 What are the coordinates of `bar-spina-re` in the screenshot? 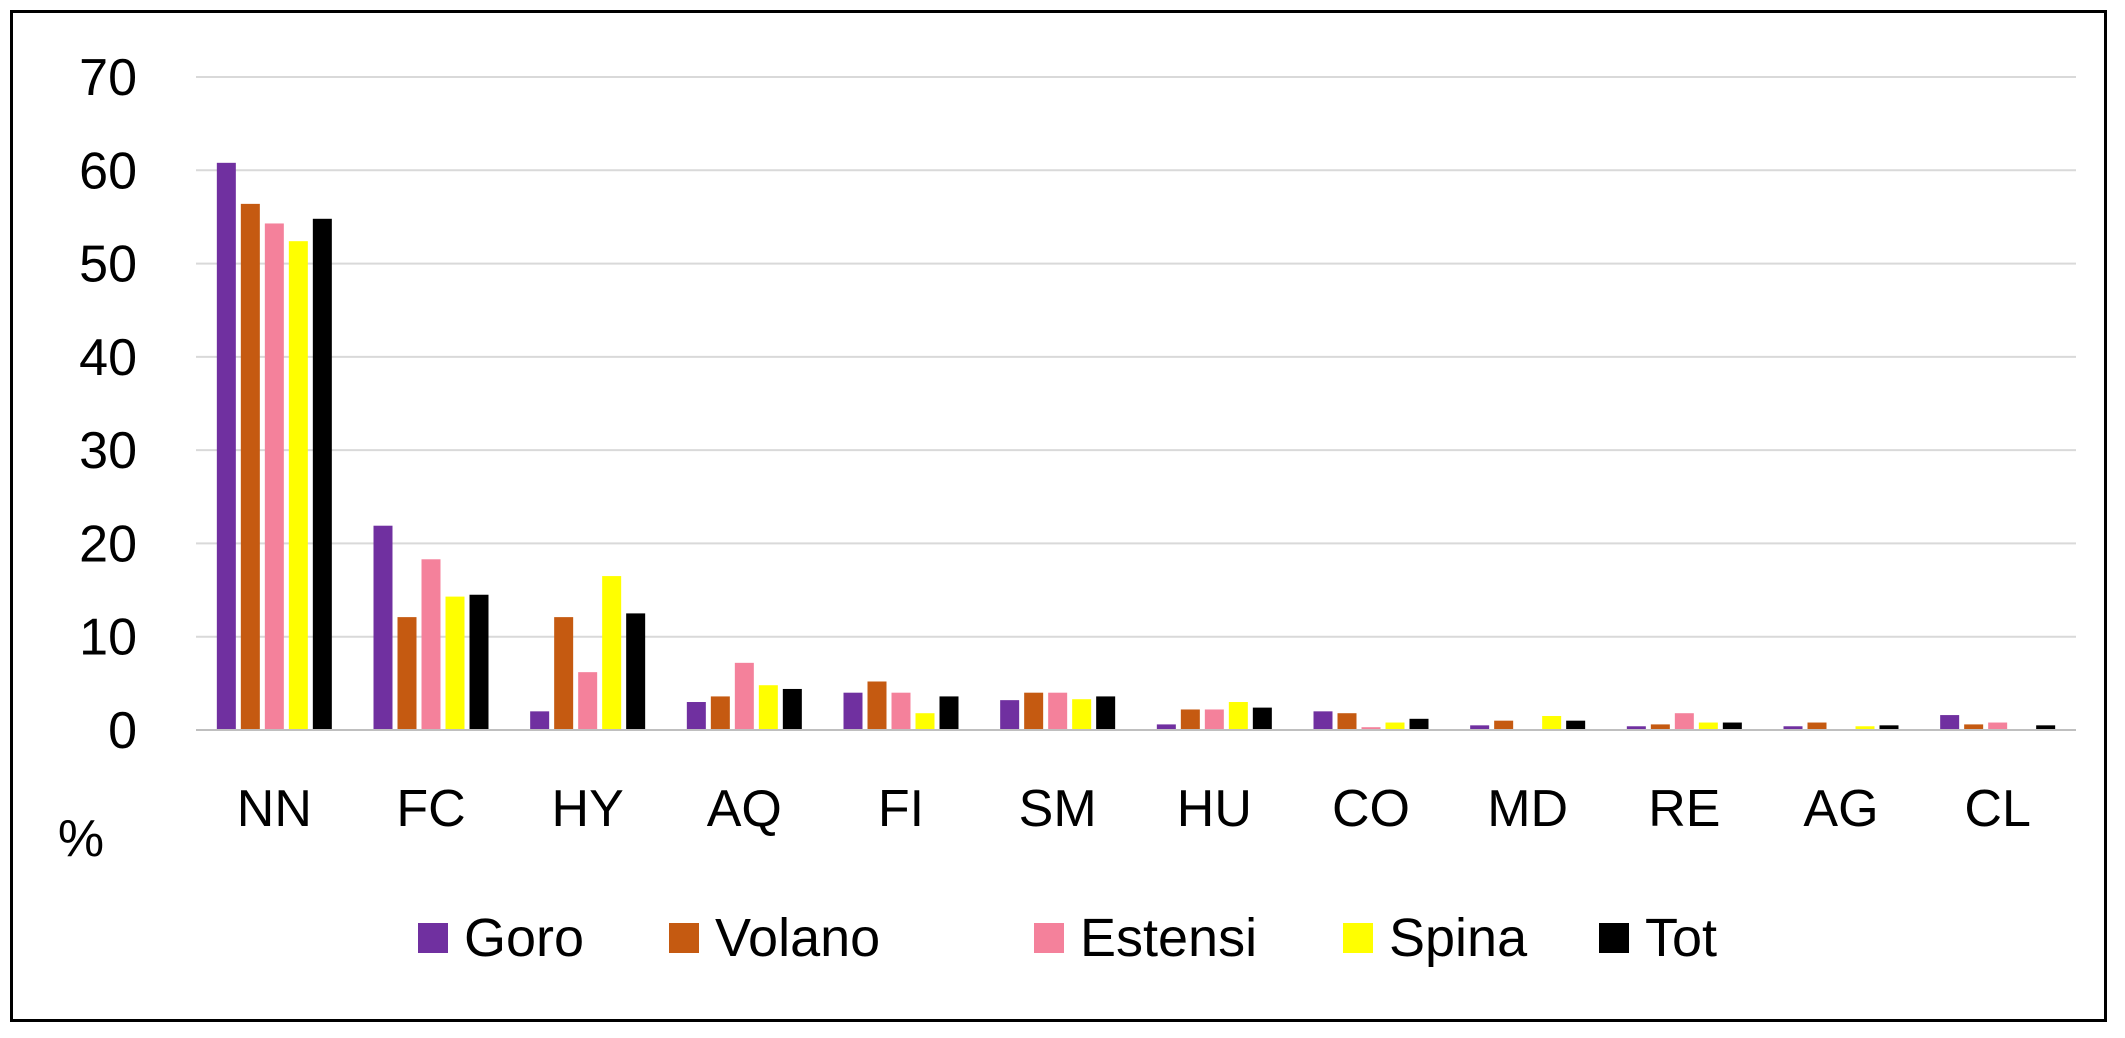 It's located at (1708, 726).